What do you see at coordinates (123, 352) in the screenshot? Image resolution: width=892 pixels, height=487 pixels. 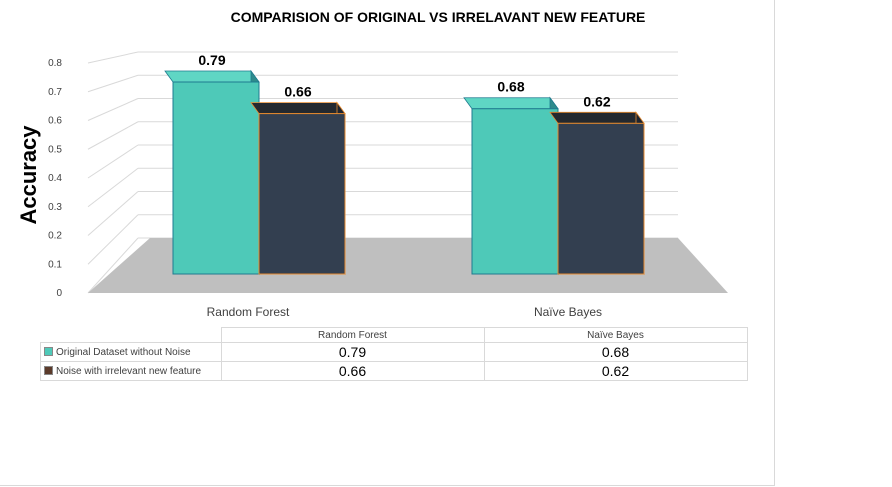 I see `legend-label: Original Dataset without Noise` at bounding box center [123, 352].